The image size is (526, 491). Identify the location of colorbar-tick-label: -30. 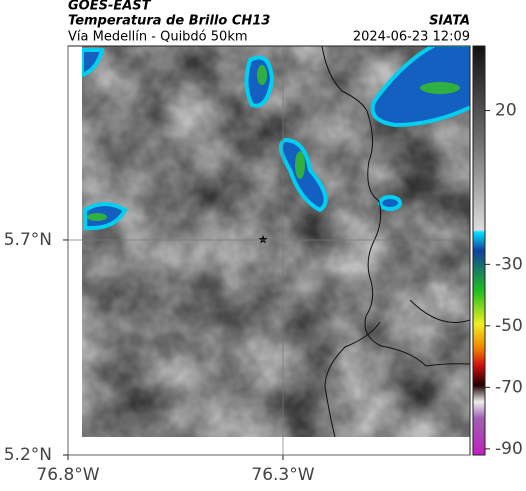
(509, 264).